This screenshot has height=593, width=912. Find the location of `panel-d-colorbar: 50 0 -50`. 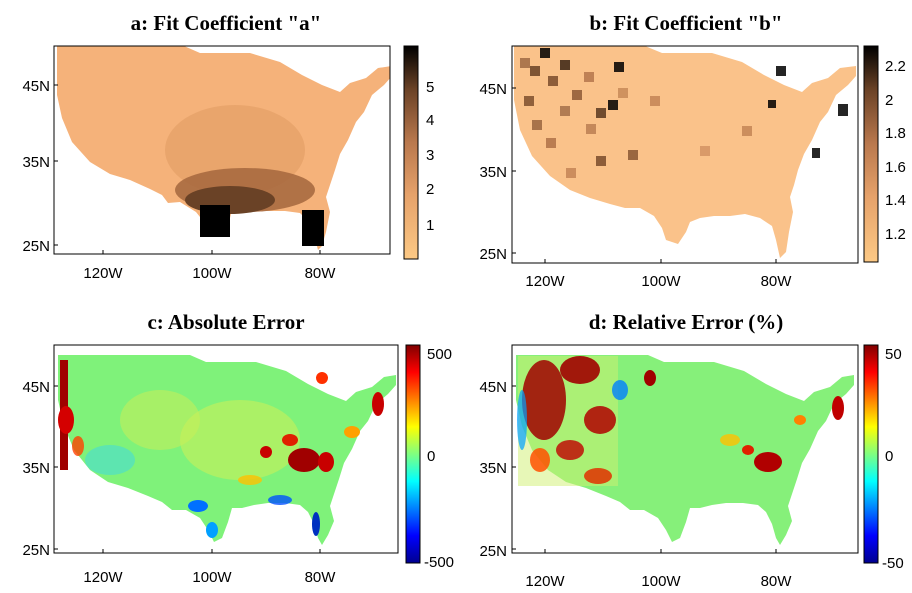

panel-d-colorbar: 50 0 -50 is located at coordinates (883, 458).